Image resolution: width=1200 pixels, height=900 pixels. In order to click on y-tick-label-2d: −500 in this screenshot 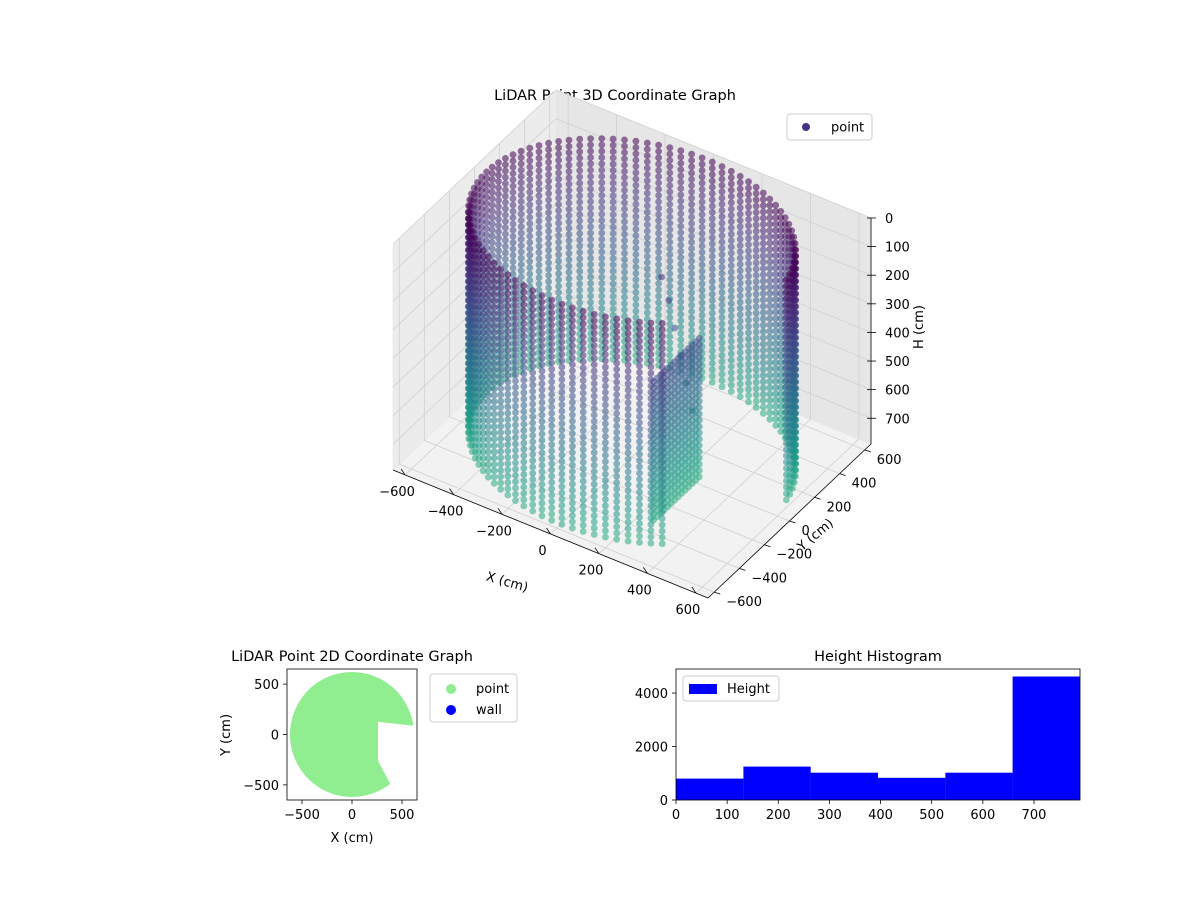, I will do `click(261, 786)`.